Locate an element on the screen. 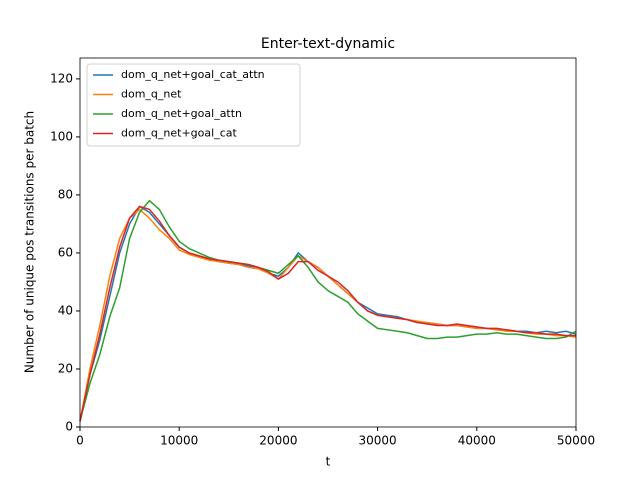  x-tick-label: 20000 is located at coordinates (278, 441).